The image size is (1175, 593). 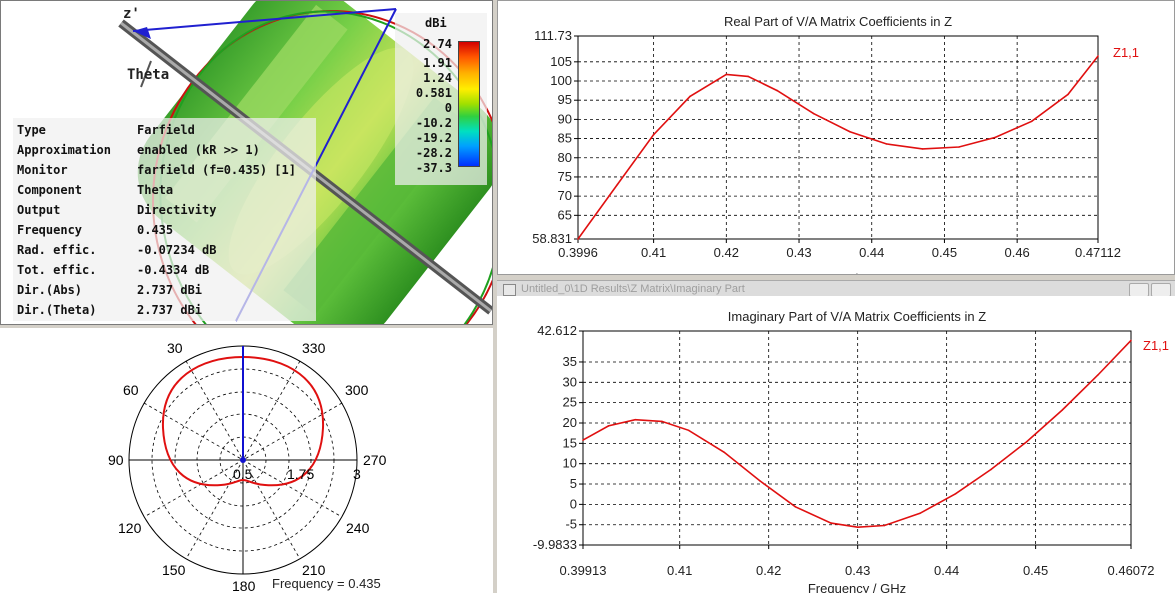 I want to click on x-tick-label: 0.42, so click(x=768, y=570).